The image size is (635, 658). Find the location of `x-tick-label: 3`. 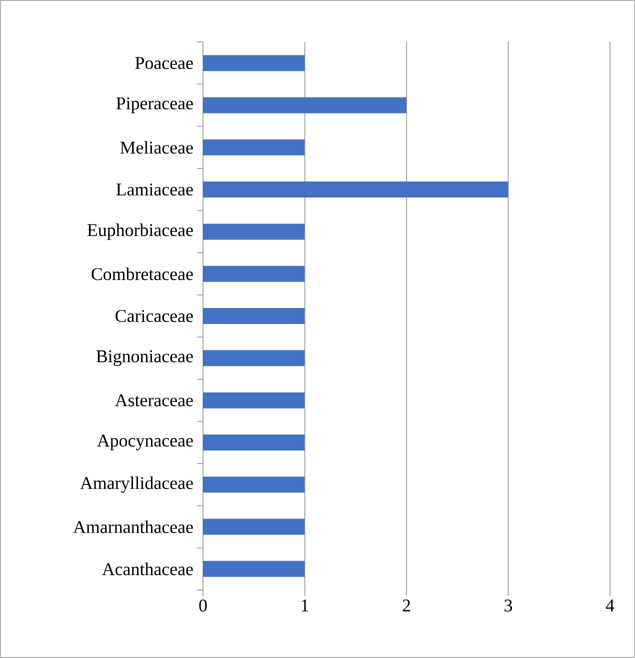

x-tick-label: 3 is located at coordinates (508, 606).